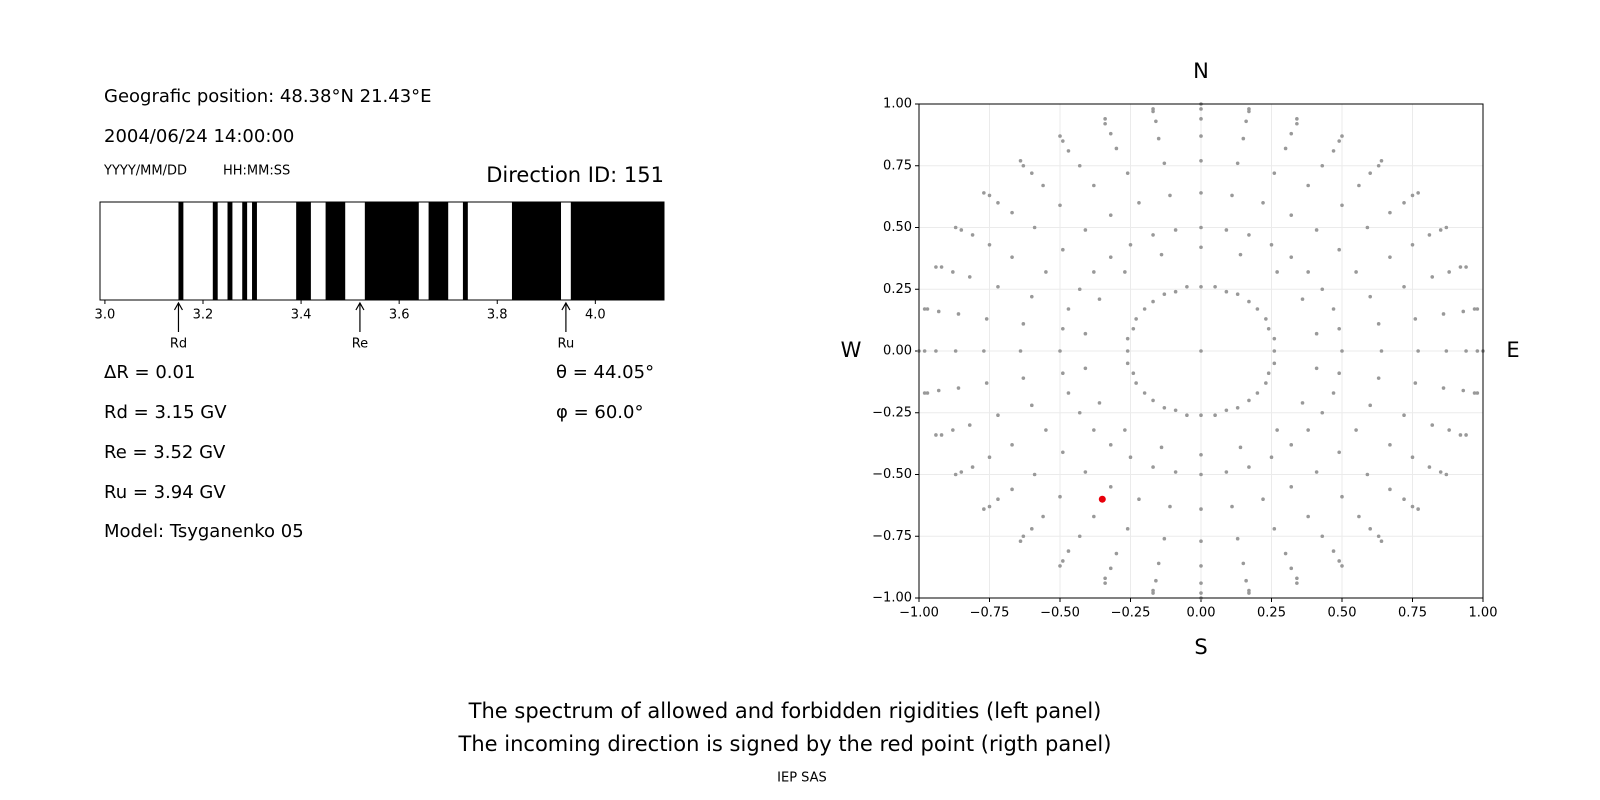 Image resolution: width=1600 pixels, height=800 pixels. Describe the element at coordinates (897, 104) in the screenshot. I see `y-tick-label: 1.00` at that location.